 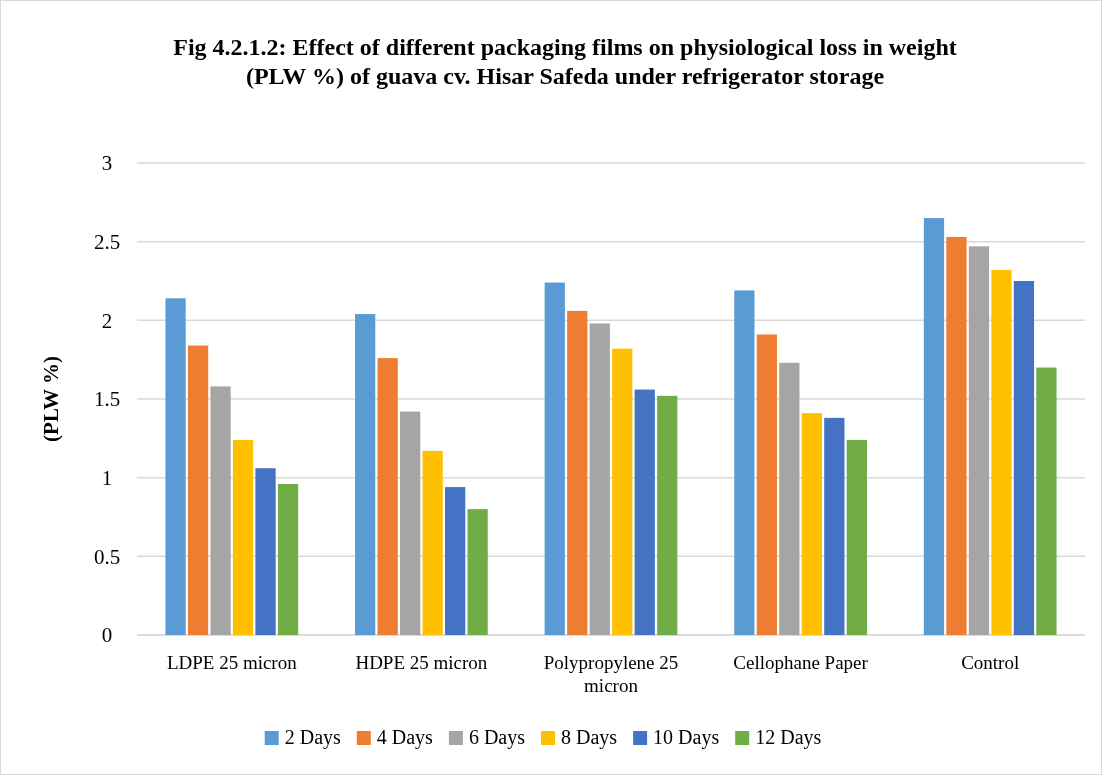 What do you see at coordinates (801, 662) in the screenshot?
I see `x-tick-label: Cellophane Paper` at bounding box center [801, 662].